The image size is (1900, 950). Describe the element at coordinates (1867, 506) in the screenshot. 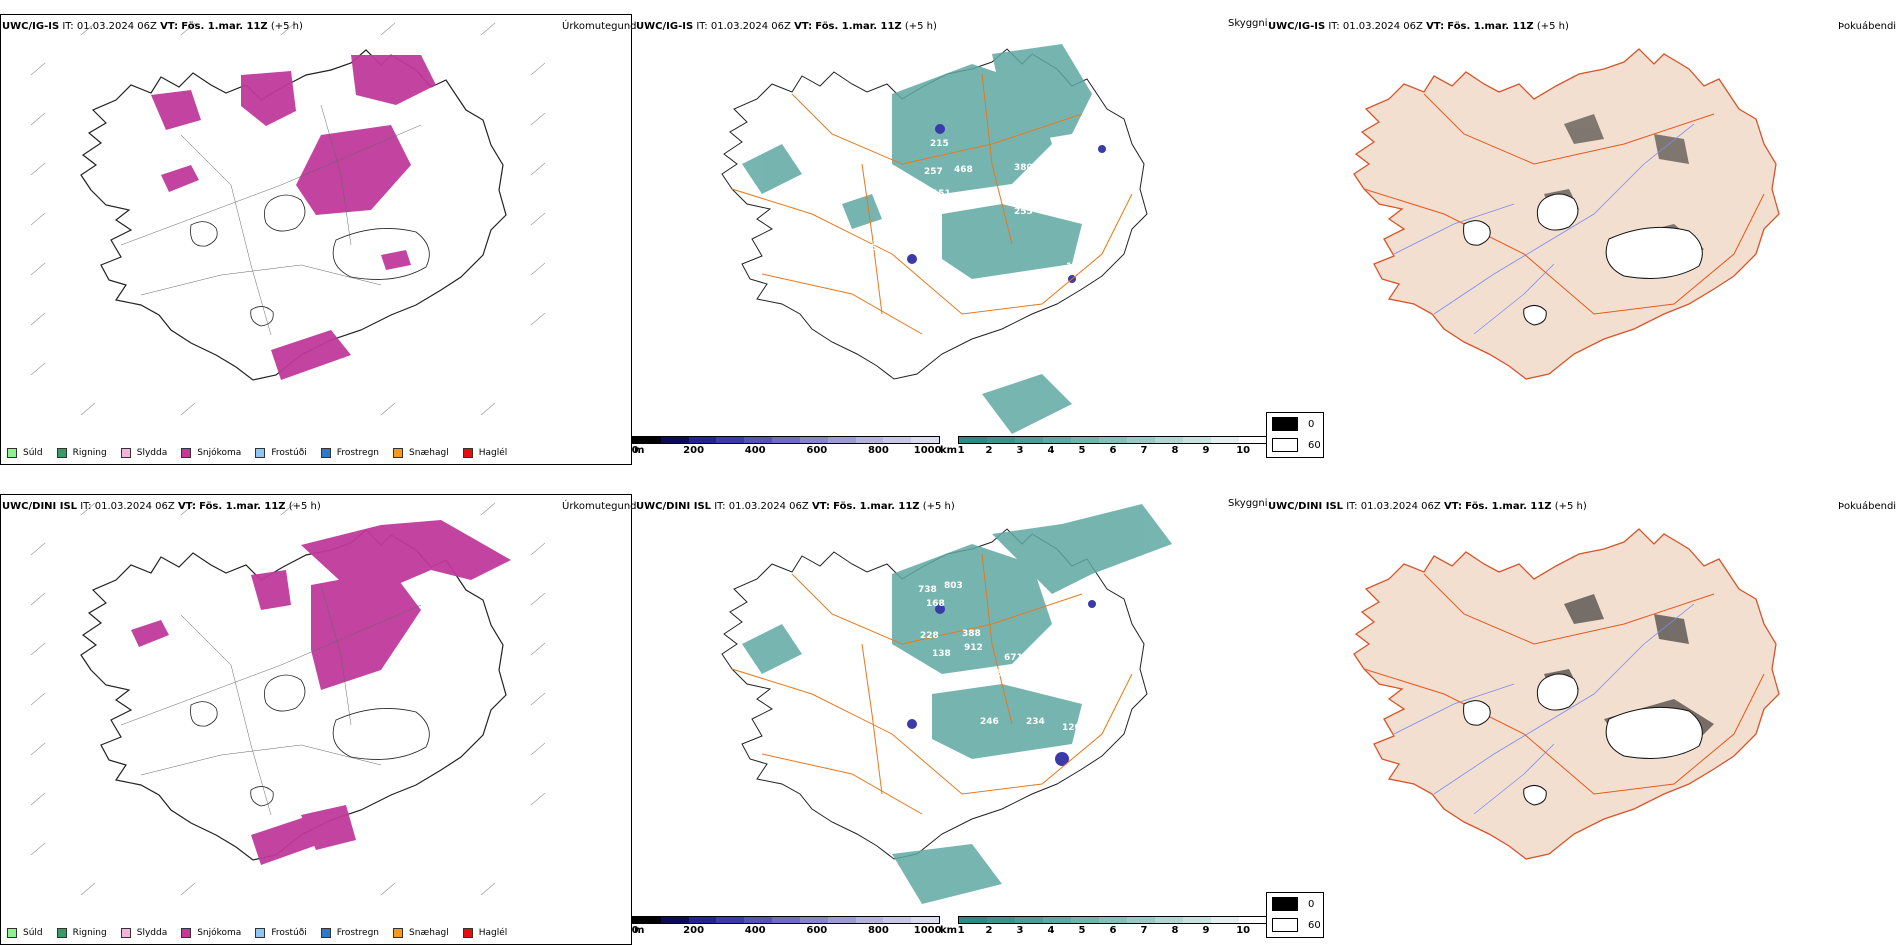

I see `fog-title-row2: Þokuábendi` at that location.